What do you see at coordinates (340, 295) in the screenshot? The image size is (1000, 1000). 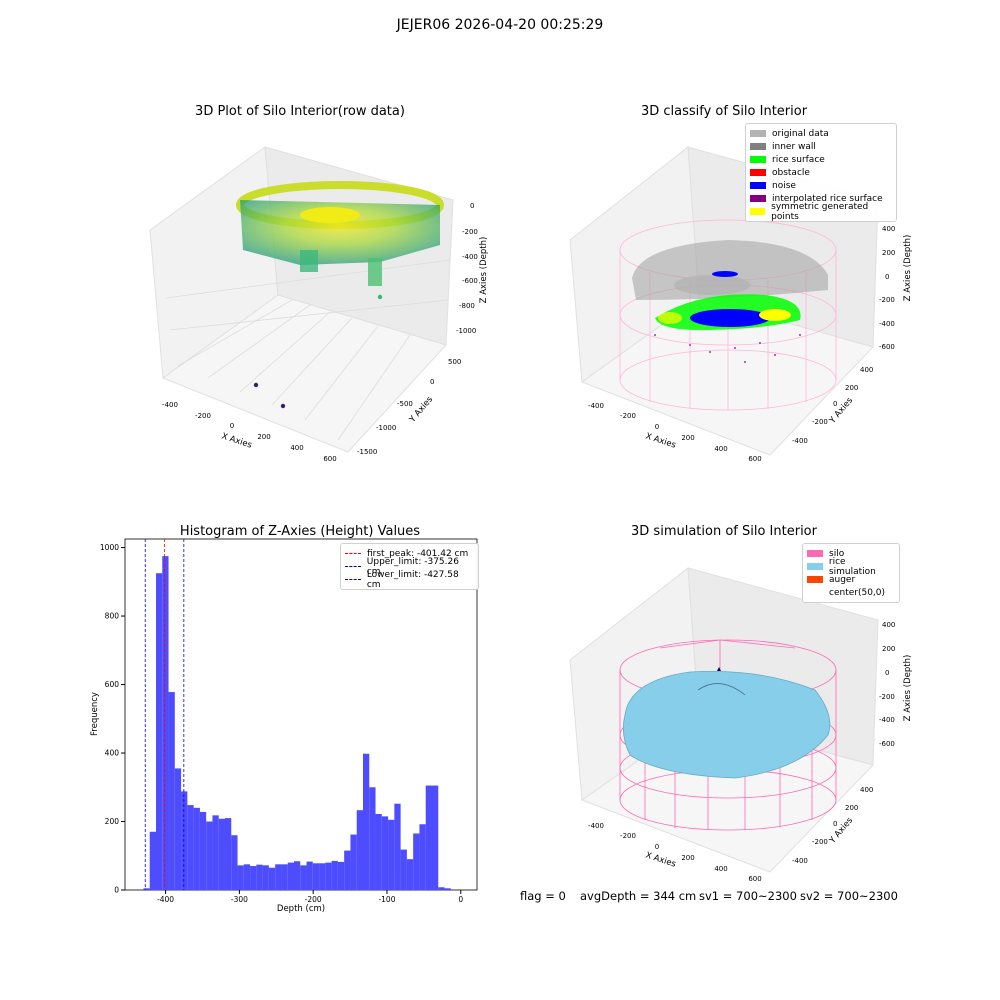 I see `raw-point-cloud` at bounding box center [340, 295].